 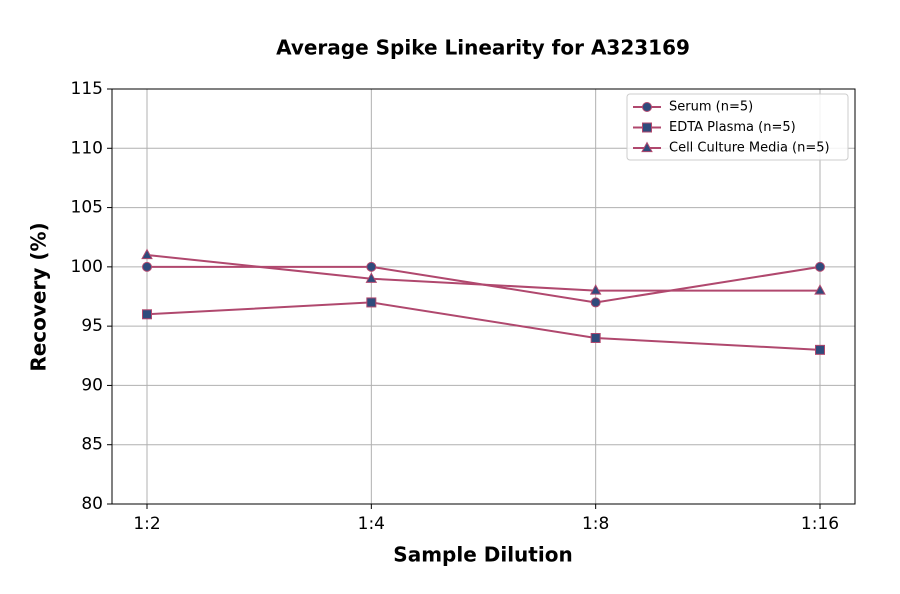 I want to click on legend-label: EDTA Plasma (n=5), so click(x=732, y=127).